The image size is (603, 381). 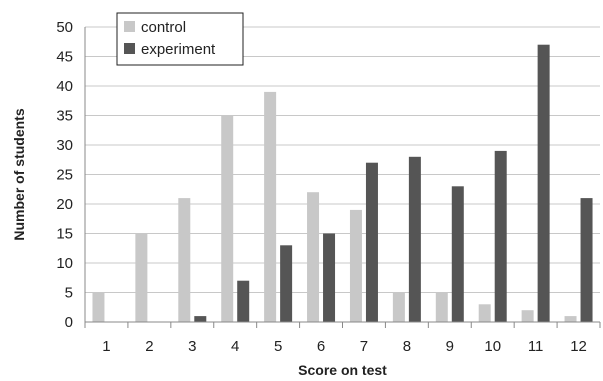 What do you see at coordinates (64, 116) in the screenshot?
I see `y-tick-label: 35` at bounding box center [64, 116].